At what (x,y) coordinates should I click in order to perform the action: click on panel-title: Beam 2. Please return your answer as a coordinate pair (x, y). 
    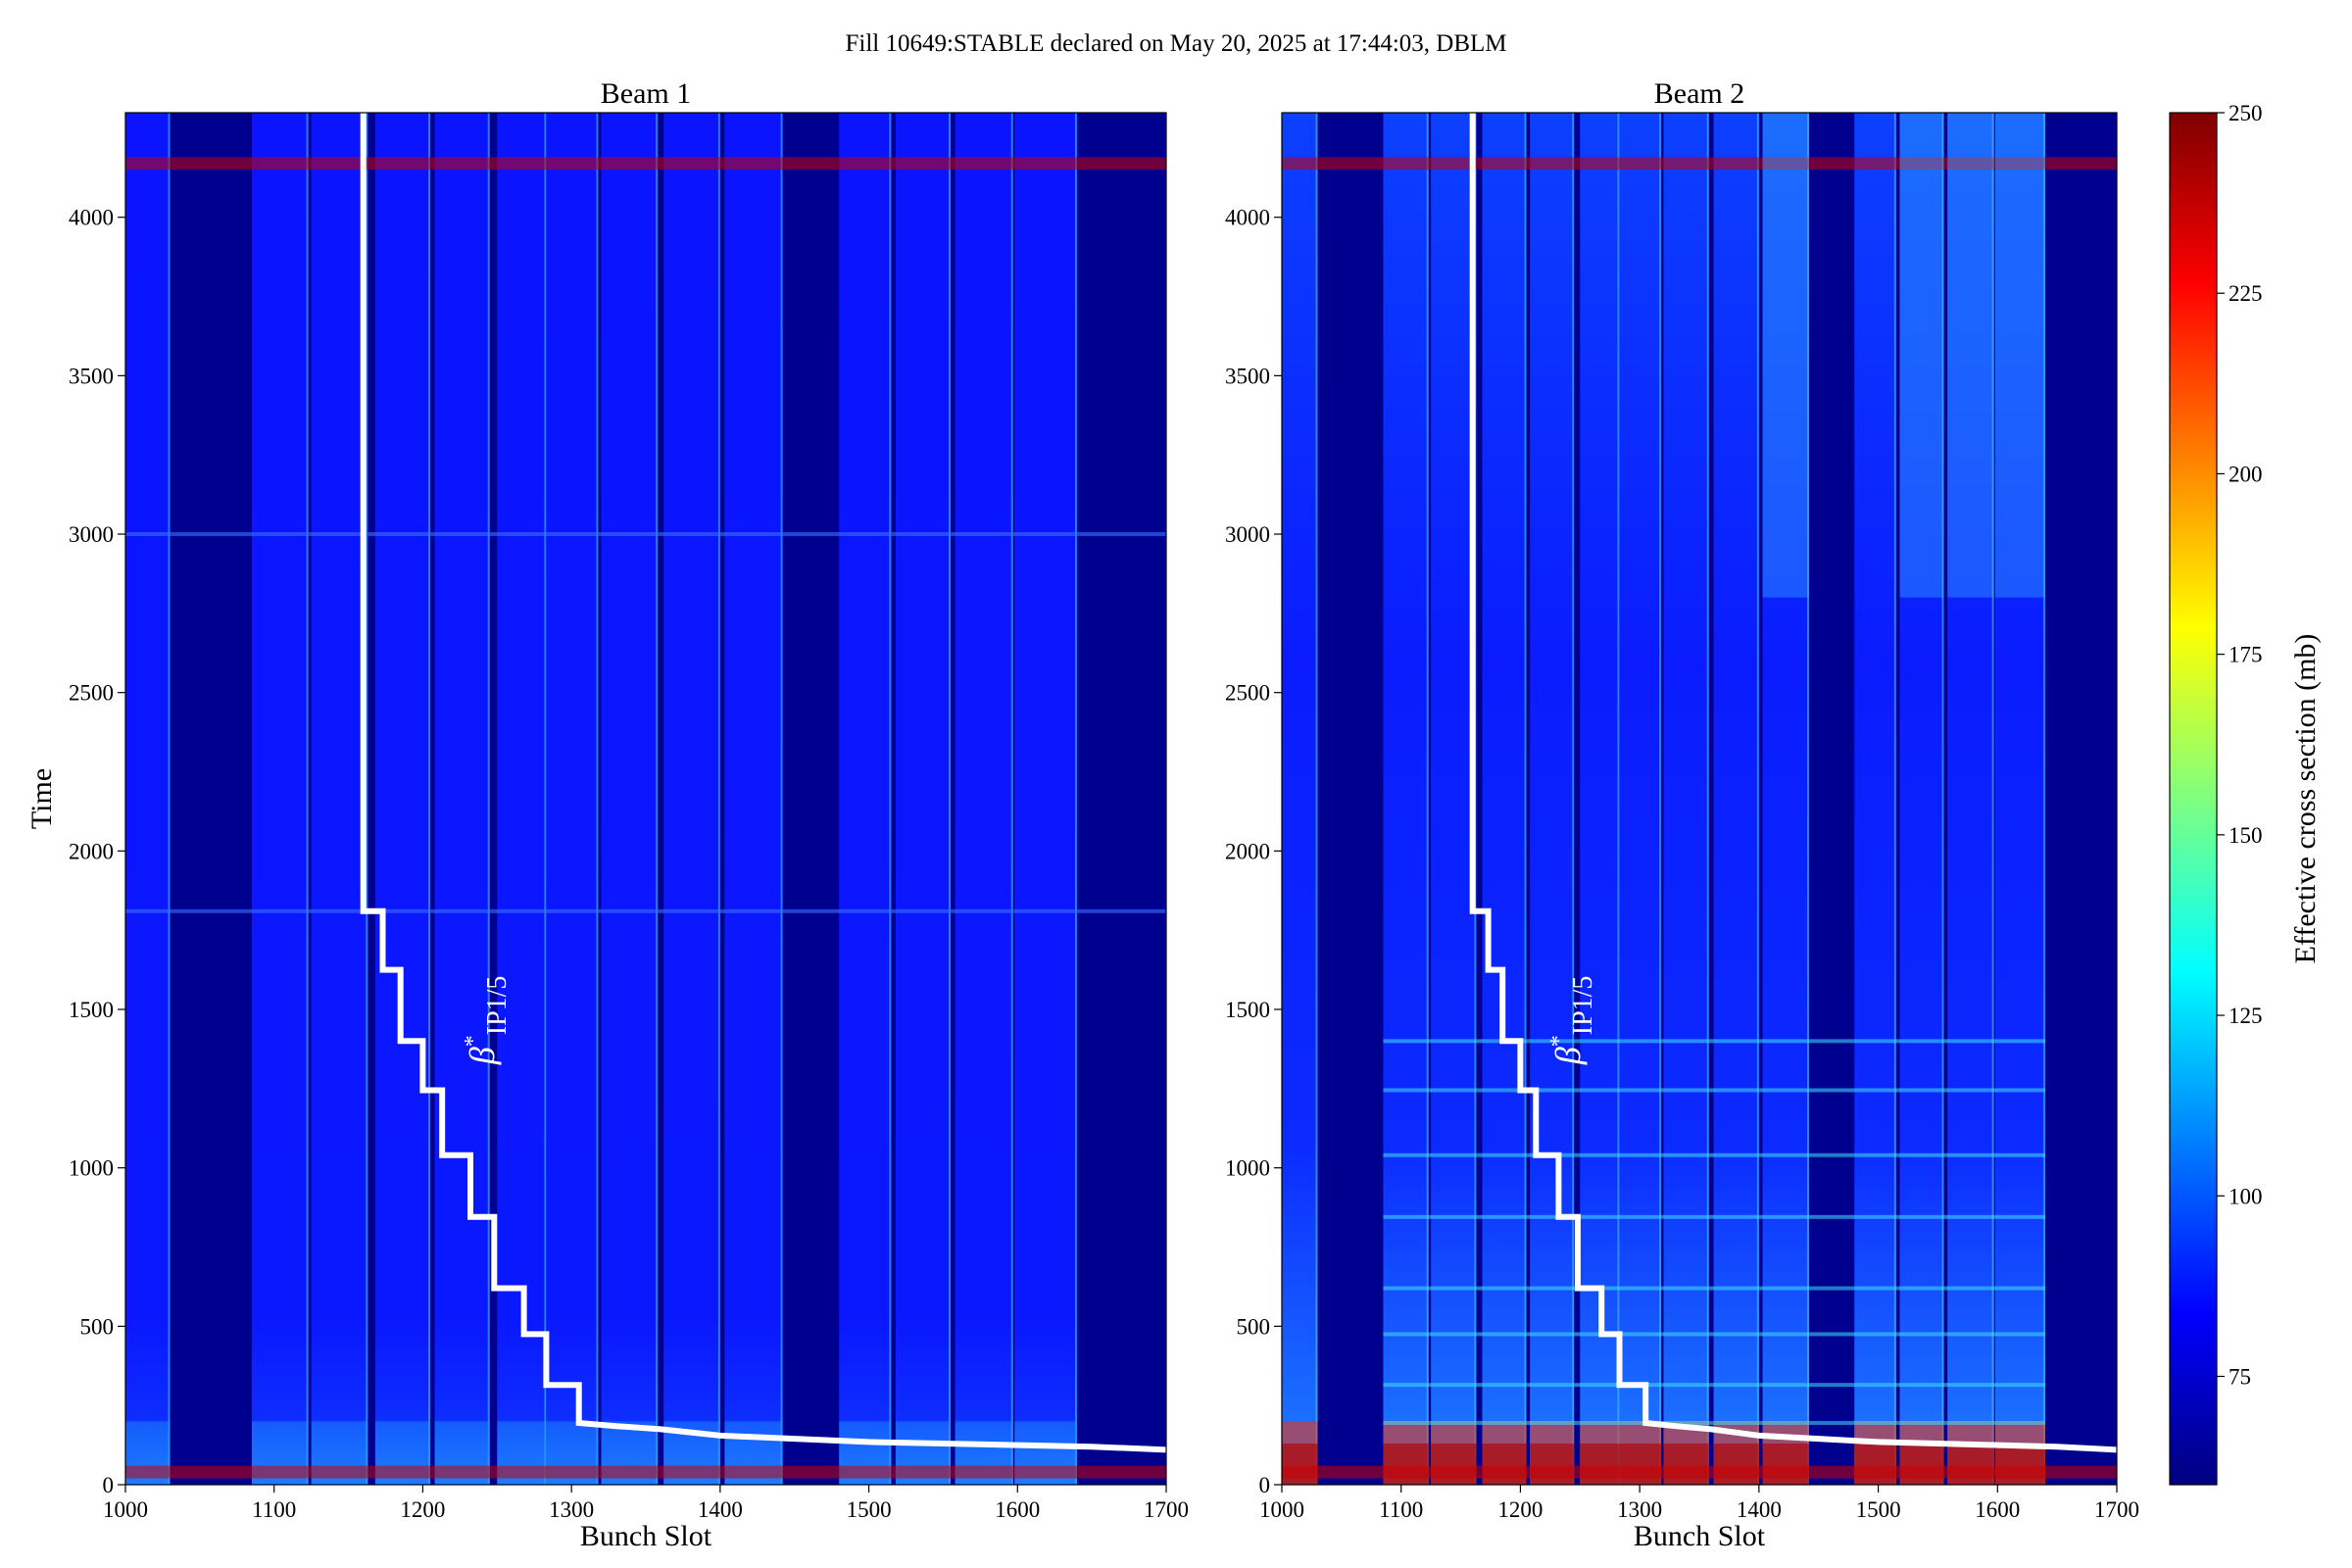
    Looking at the image, I should click on (1699, 93).